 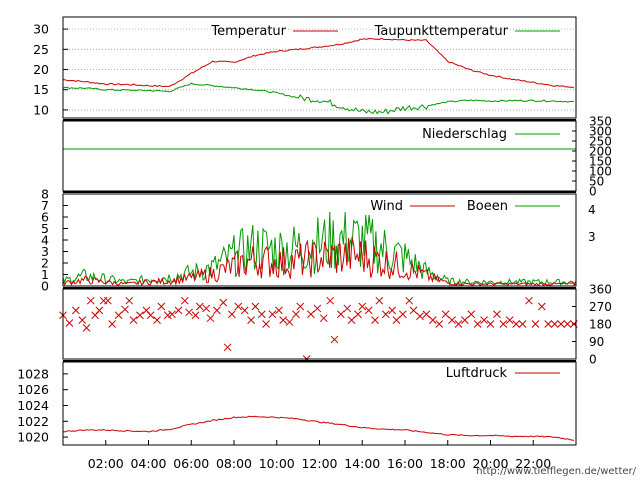 I want to click on time-tick-label: 18:00, so click(x=448, y=463).